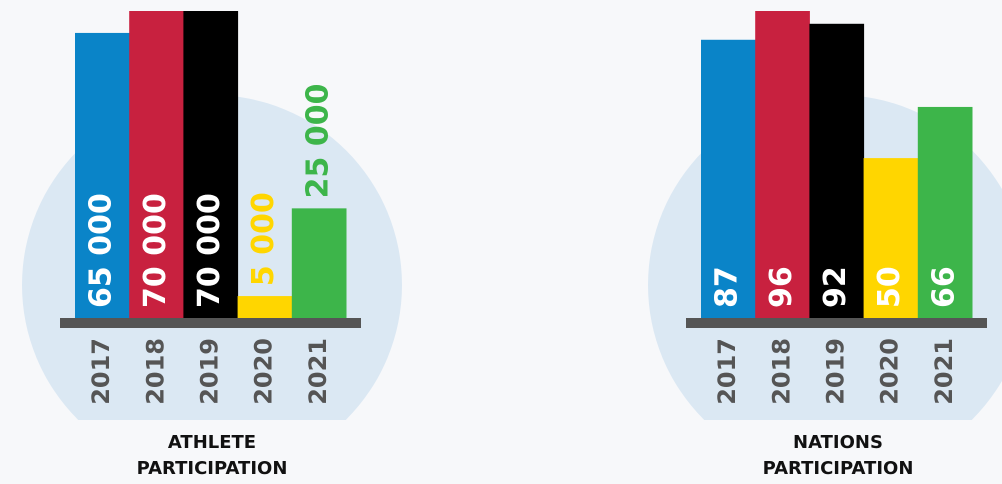 This screenshot has height=484, width=1002. What do you see at coordinates (263, 239) in the screenshot?
I see `value-label: 5 000` at bounding box center [263, 239].